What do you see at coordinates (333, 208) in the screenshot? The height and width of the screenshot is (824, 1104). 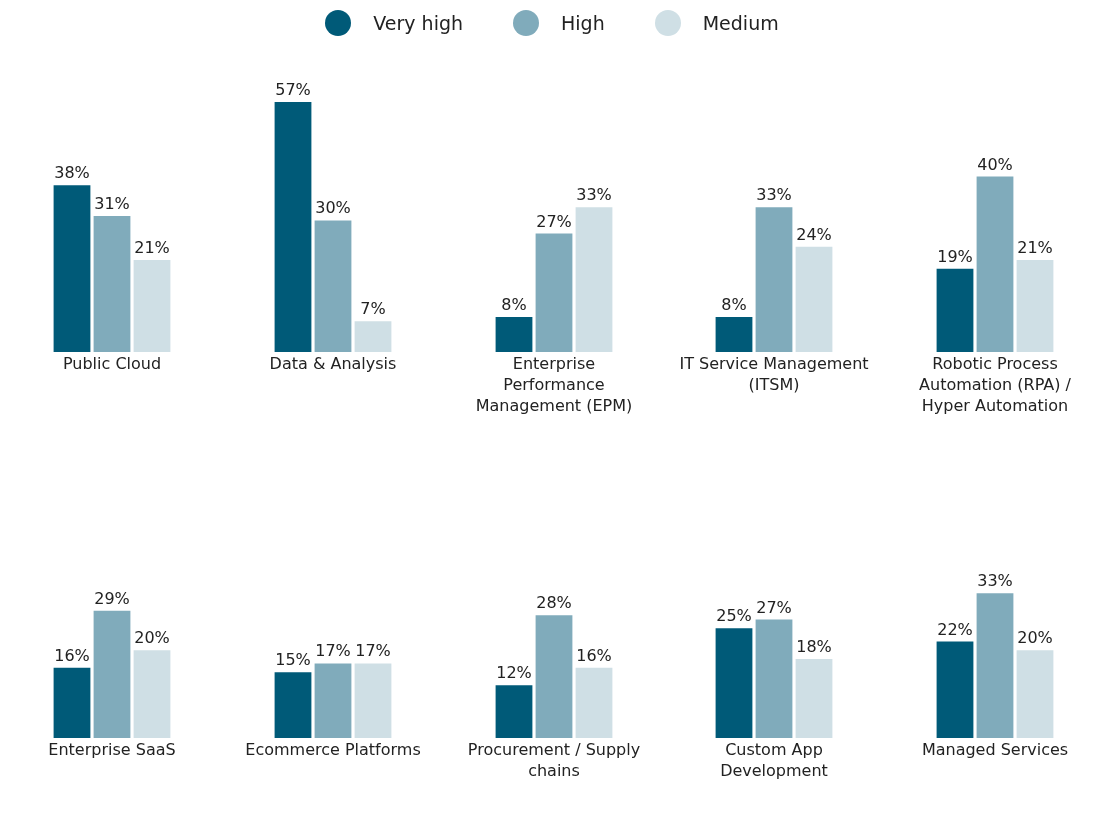 I see `data-label: 30%` at bounding box center [333, 208].